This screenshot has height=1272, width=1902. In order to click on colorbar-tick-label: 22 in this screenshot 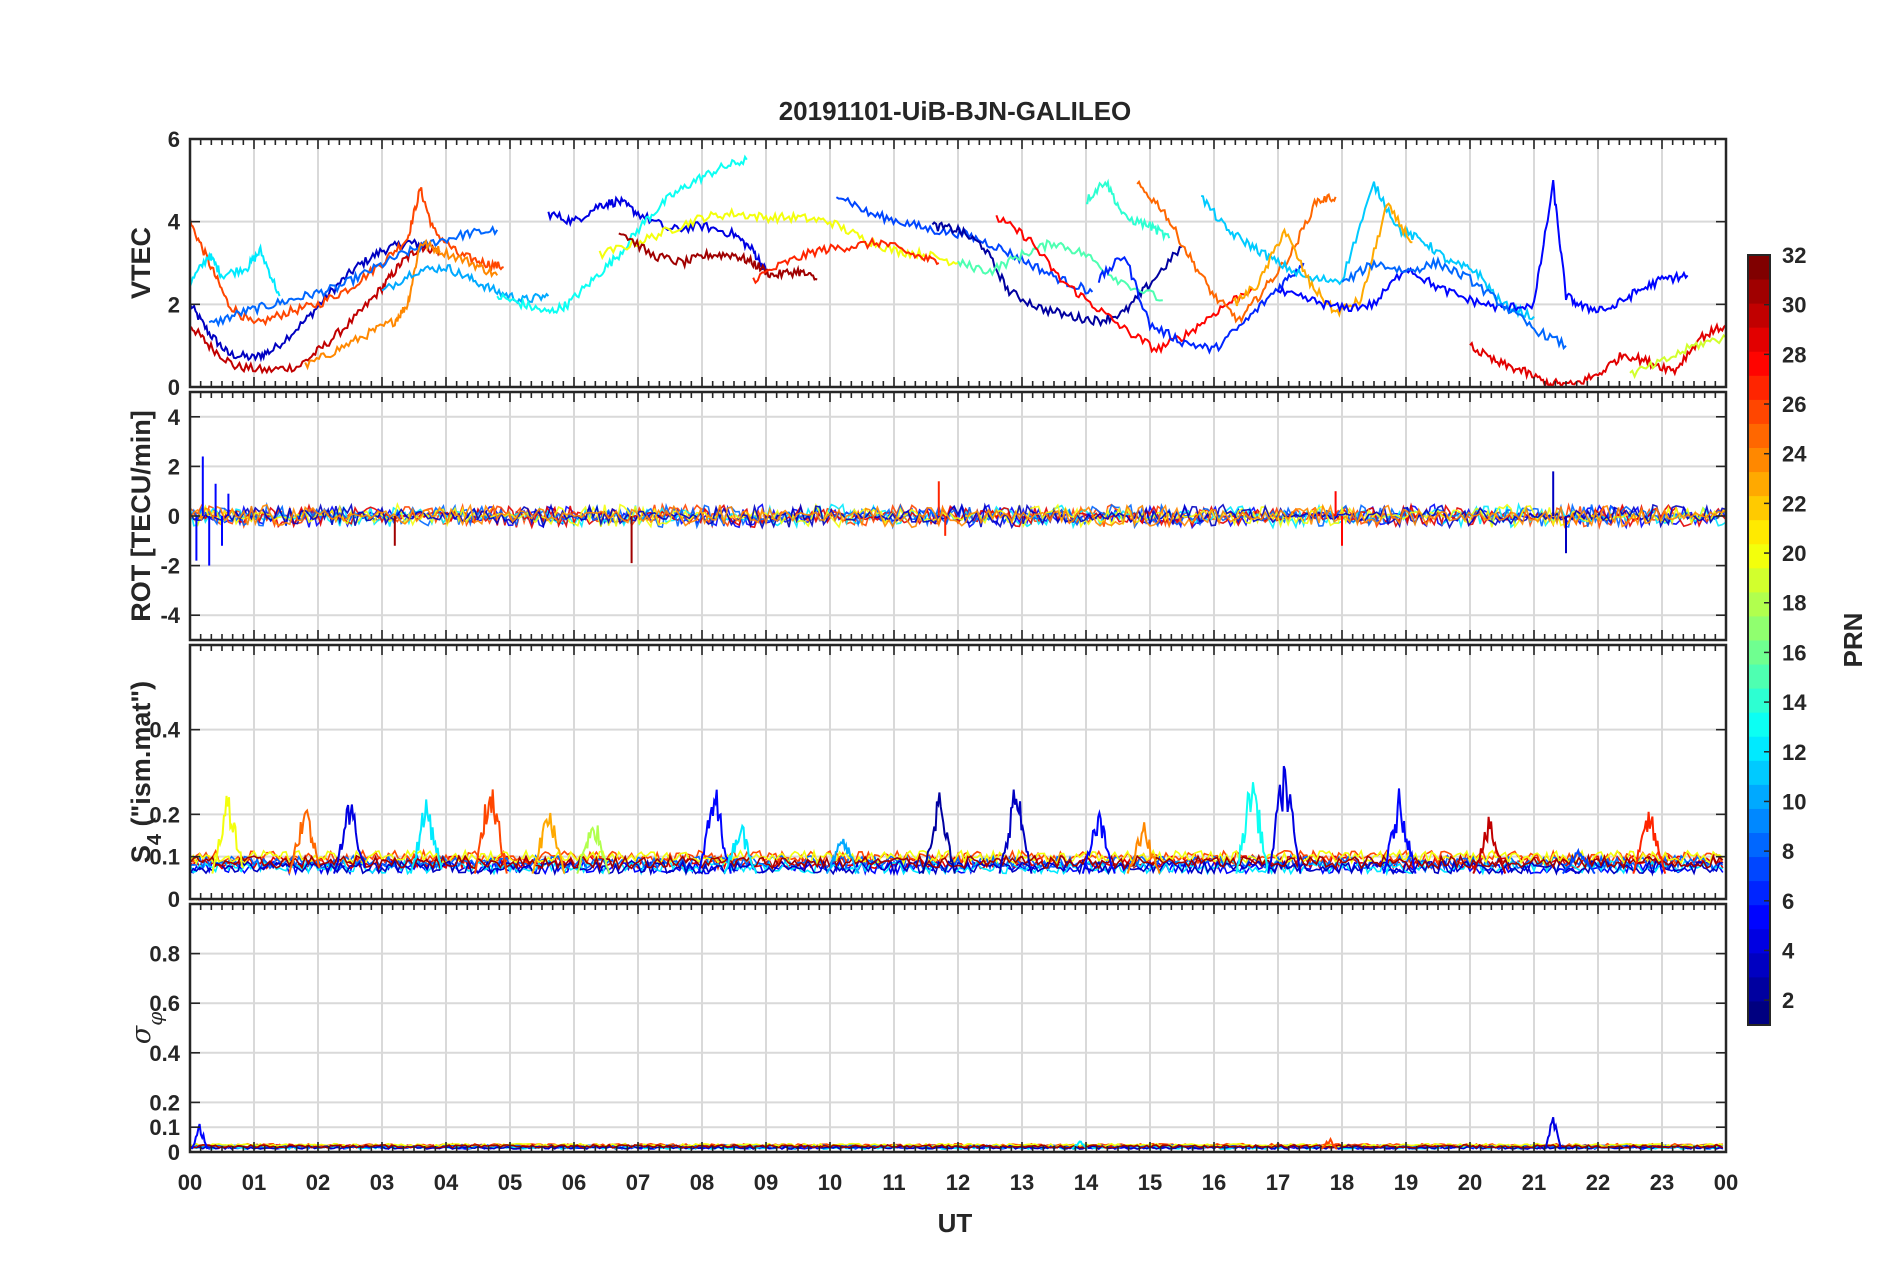, I will do `click(1794, 503)`.